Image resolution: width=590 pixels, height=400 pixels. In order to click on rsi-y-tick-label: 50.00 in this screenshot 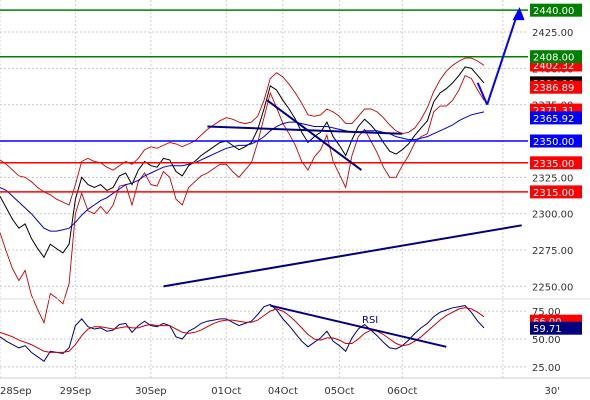, I will do `click(546, 340)`.